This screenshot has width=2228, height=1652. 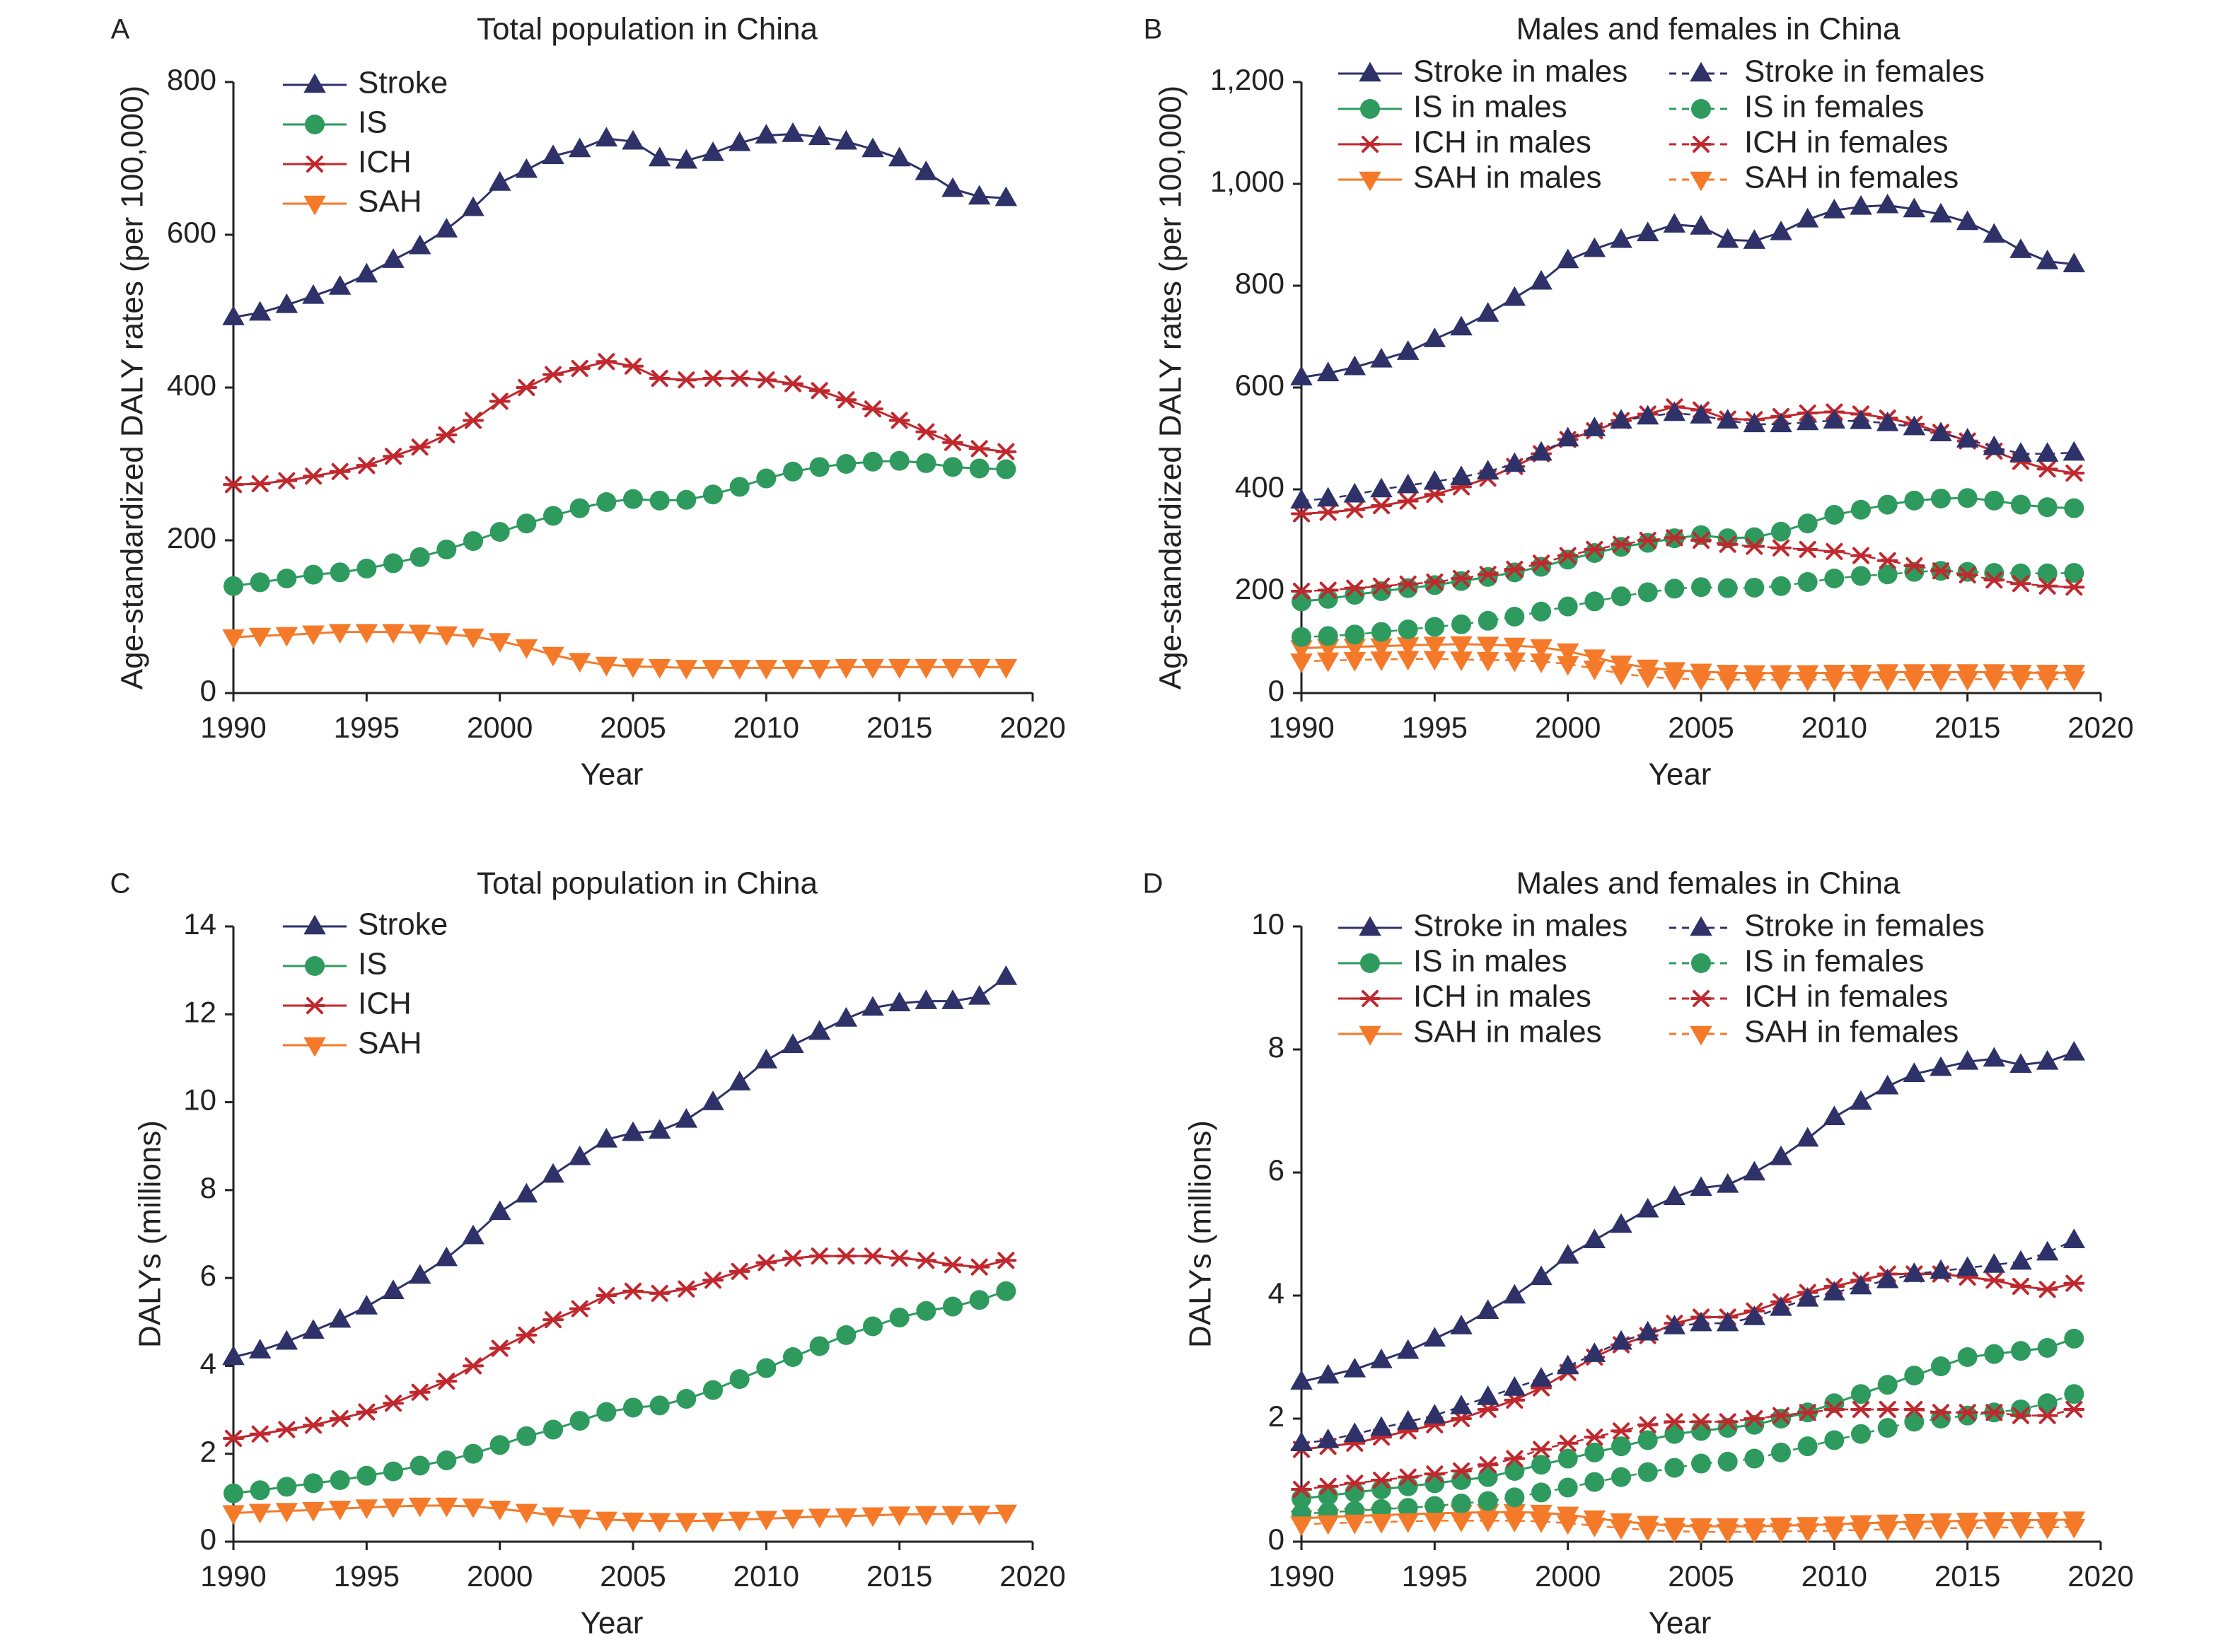 I want to click on x-axis-label: Year, so click(x=612, y=775).